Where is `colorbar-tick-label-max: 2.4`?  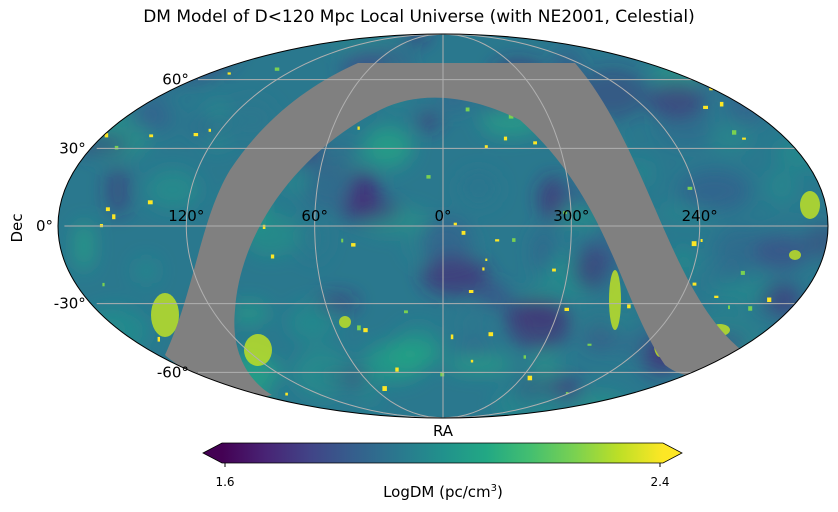
colorbar-tick-label-max: 2.4 is located at coordinates (659, 482).